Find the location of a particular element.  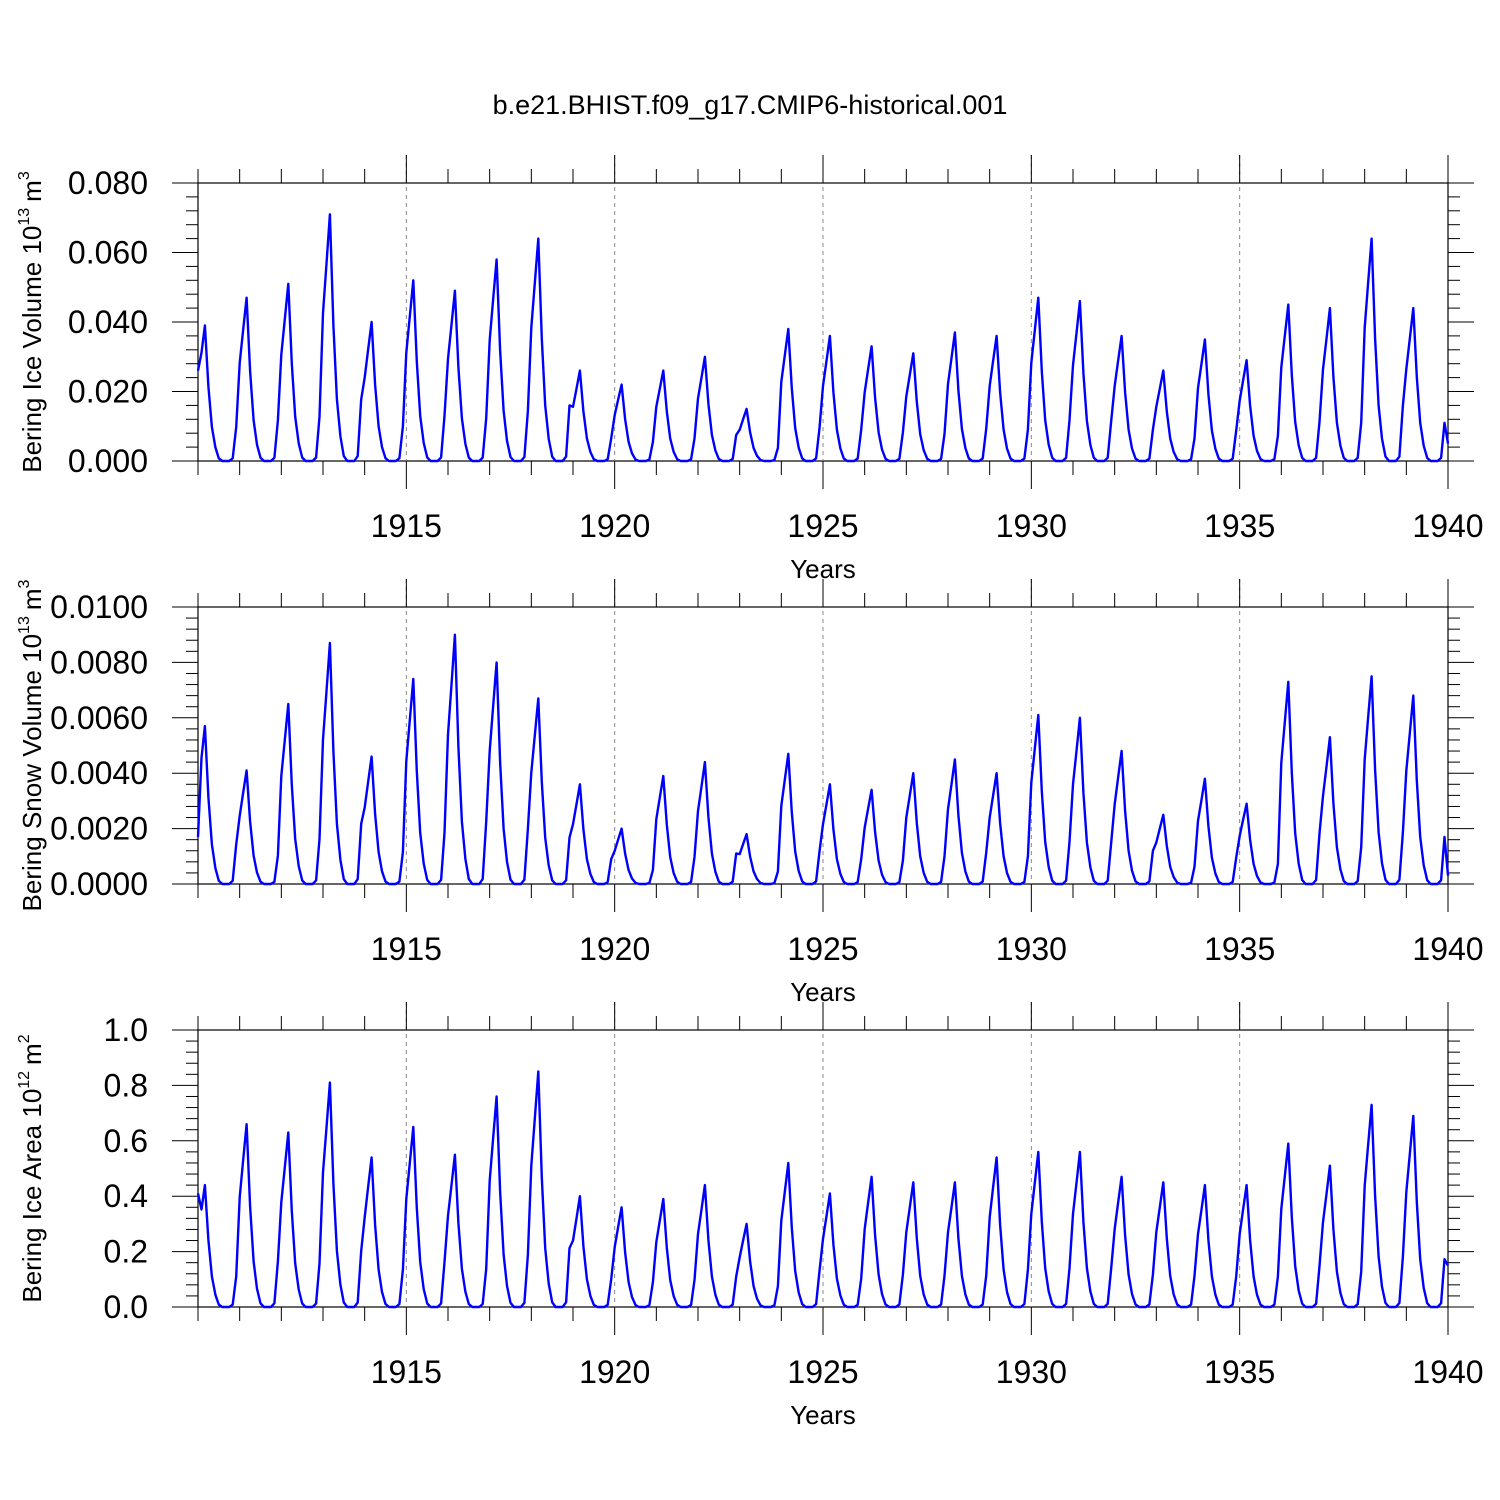

y-axis-title-text: Bering Snow Volume 10 is located at coordinates (32, 773).